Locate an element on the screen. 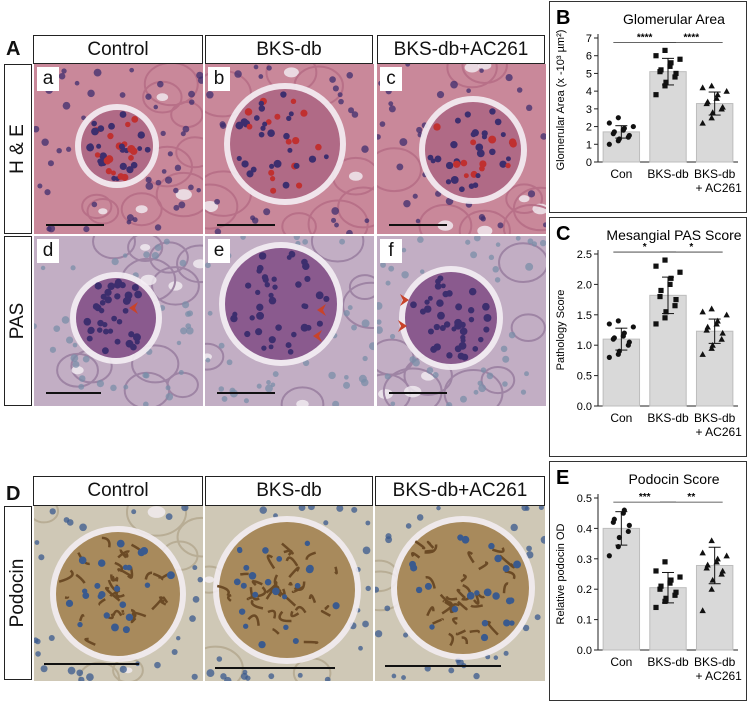 This screenshot has width=749, height=705. significance-label: **** is located at coordinates (692, 37).